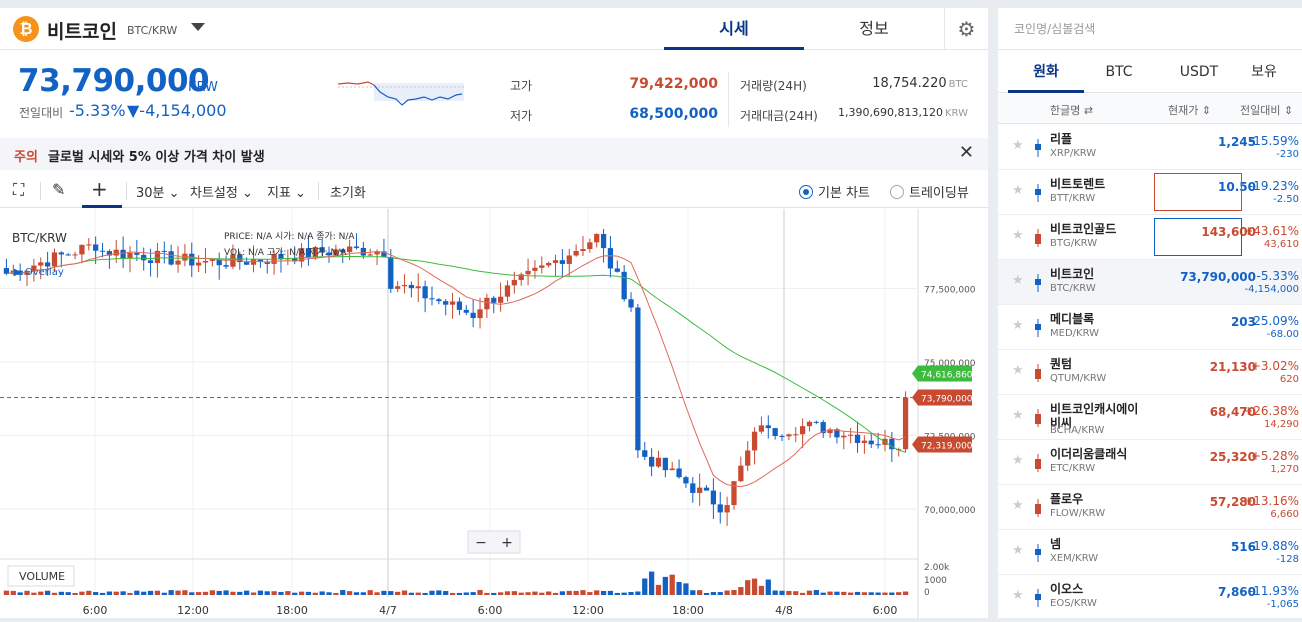 This screenshot has height=622, width=1302. Describe the element at coordinates (966, 29) in the screenshot. I see `gear-icon: ⚙` at that location.